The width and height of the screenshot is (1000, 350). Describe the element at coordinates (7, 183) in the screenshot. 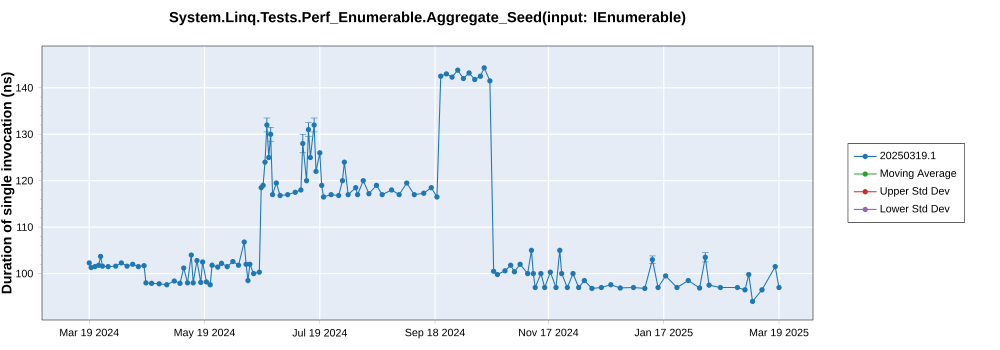

I see `y-axis-title: Duration of single invocation (ns)` at that location.